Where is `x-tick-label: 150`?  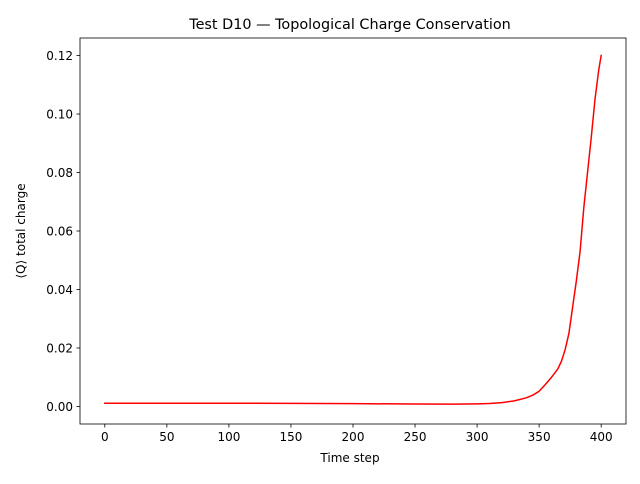 x-tick-label: 150 is located at coordinates (291, 437).